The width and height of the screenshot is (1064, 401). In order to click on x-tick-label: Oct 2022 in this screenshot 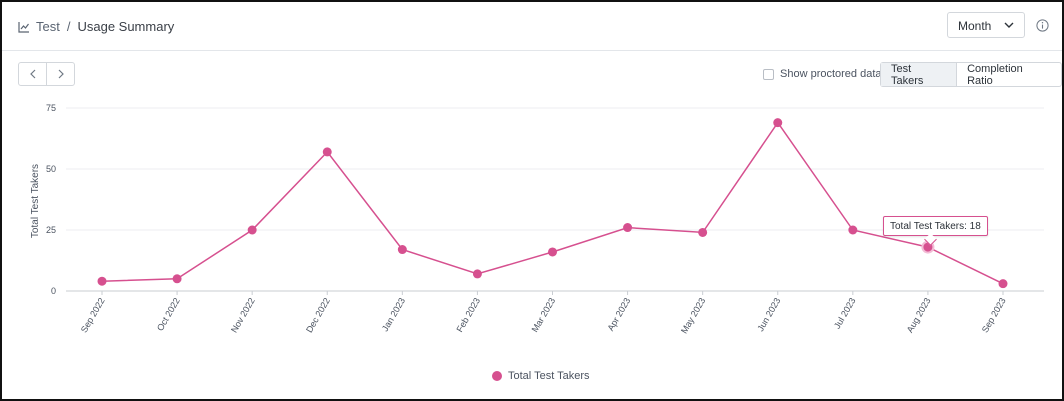, I will do `click(168, 314)`.